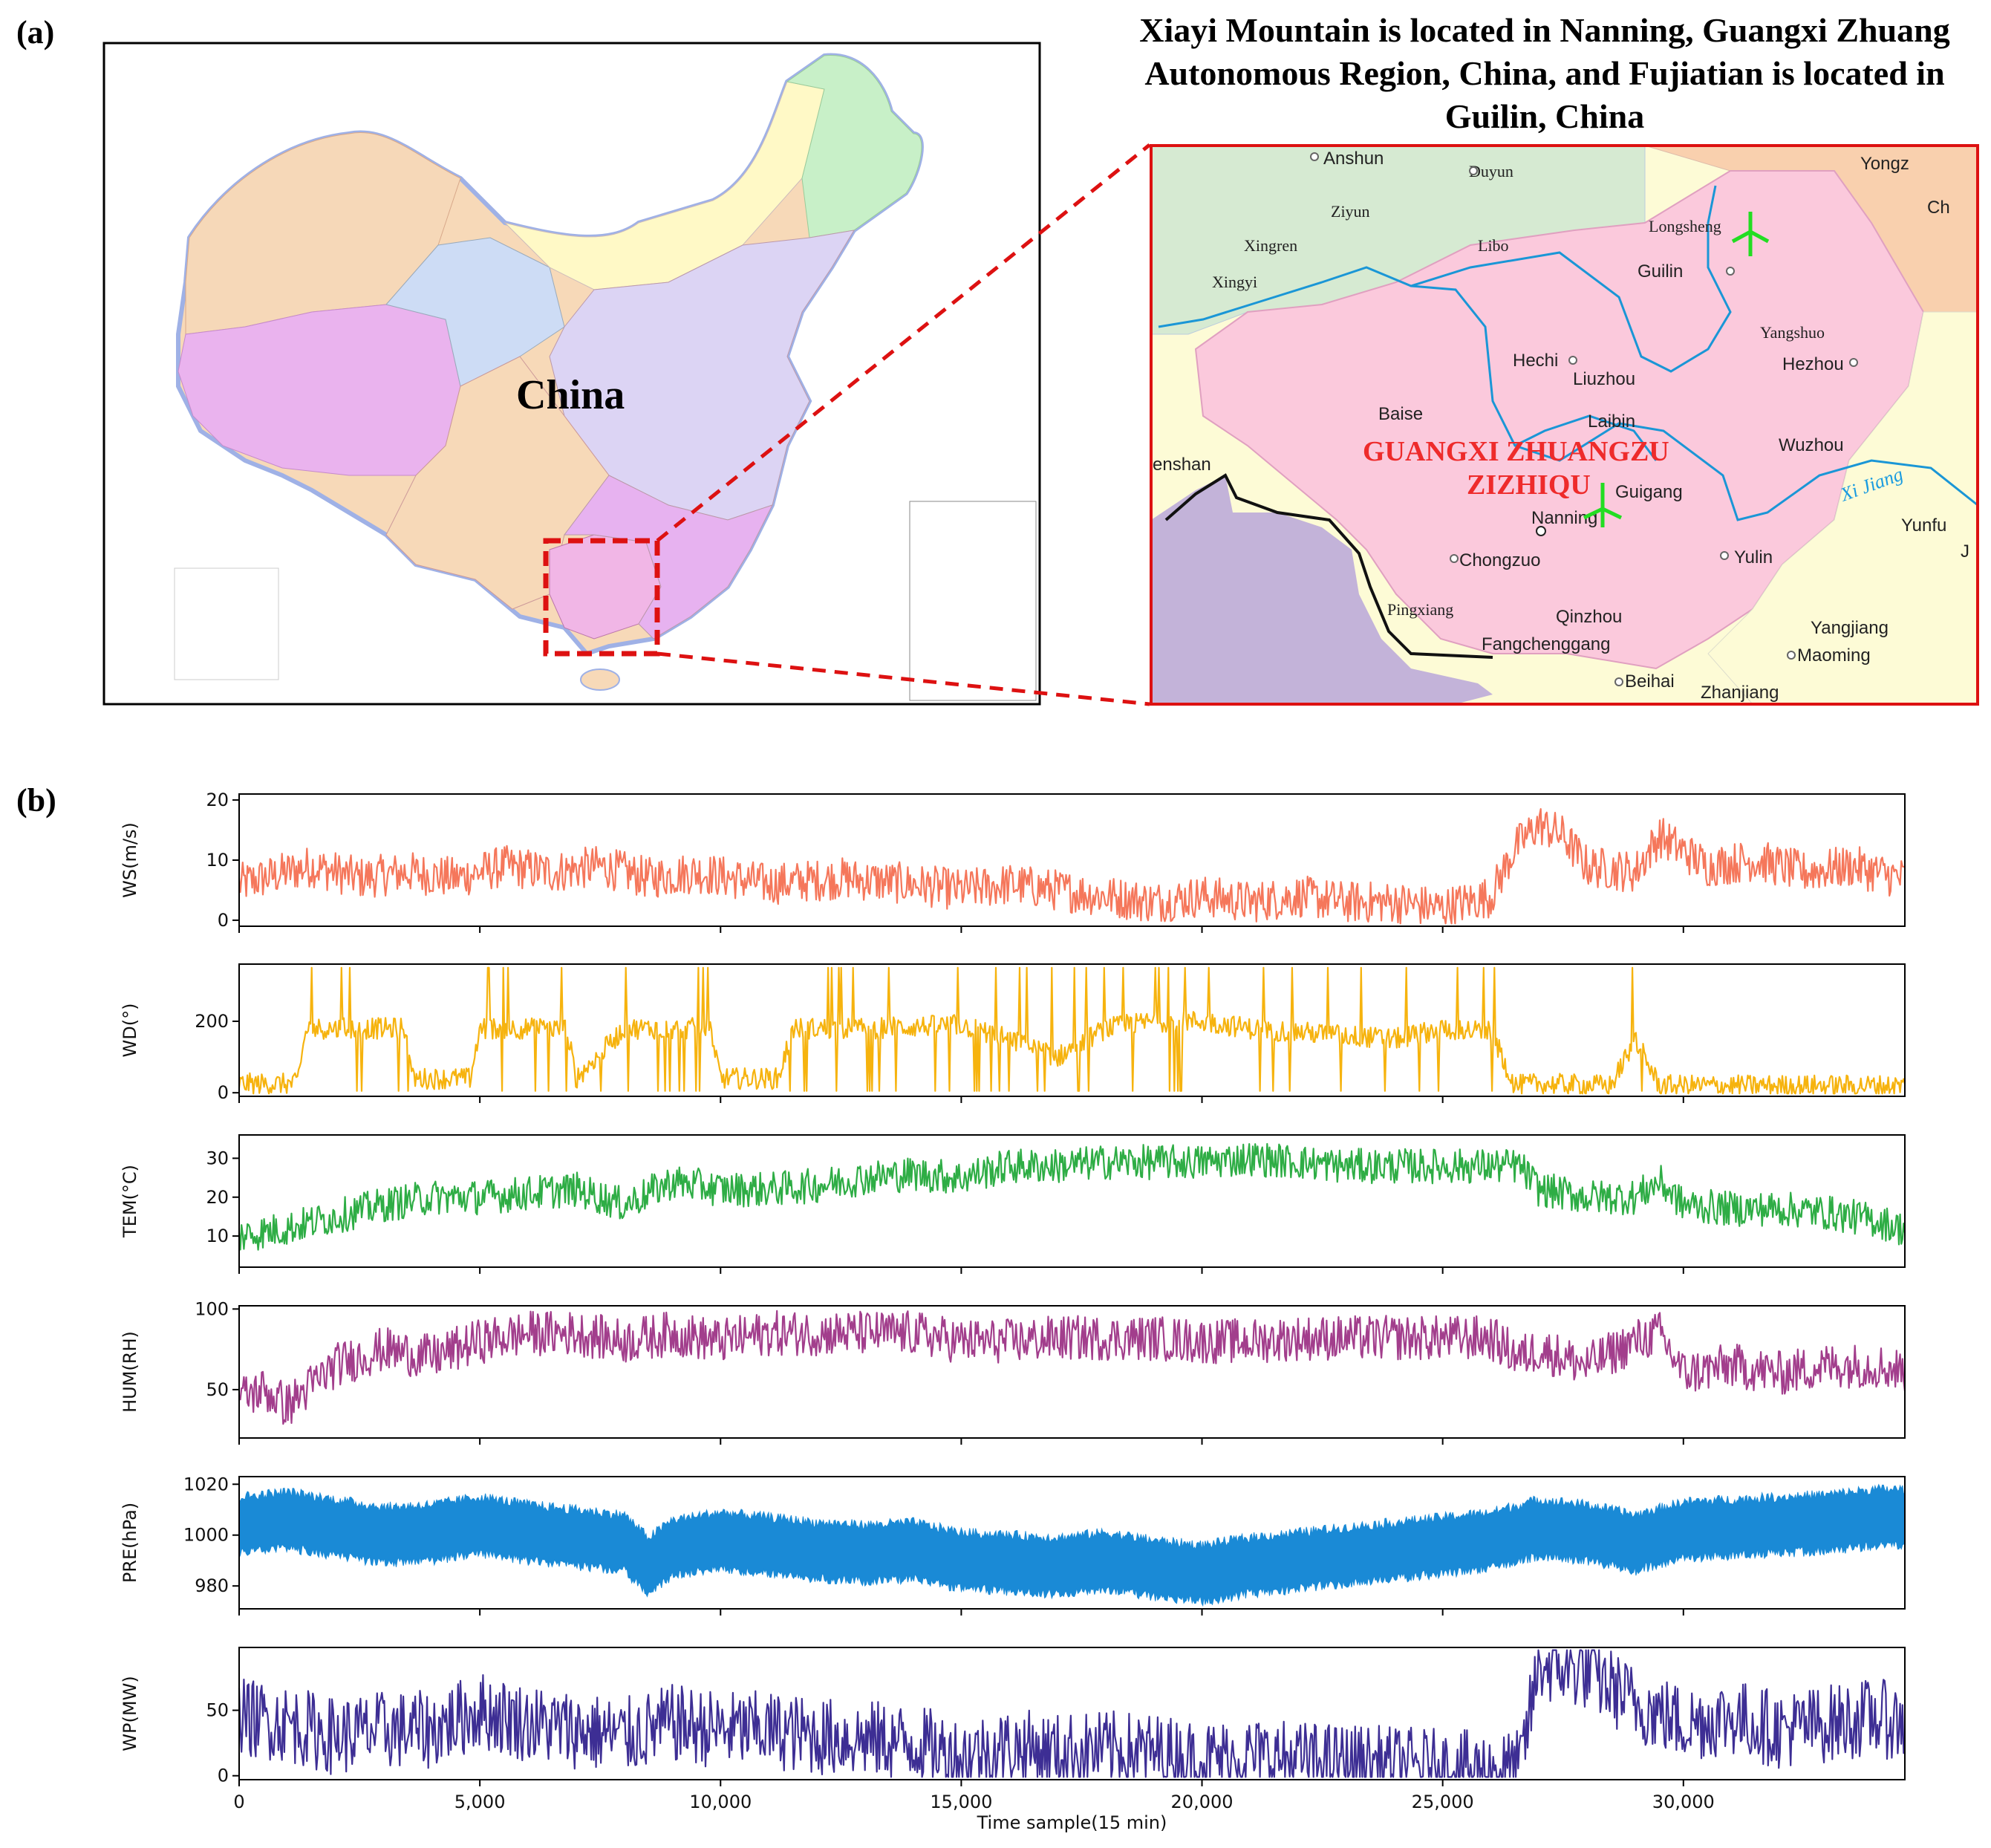 The image size is (1991, 1848). Describe the element at coordinates (1353, 159) in the screenshot. I see `city-label: Anshun` at that location.